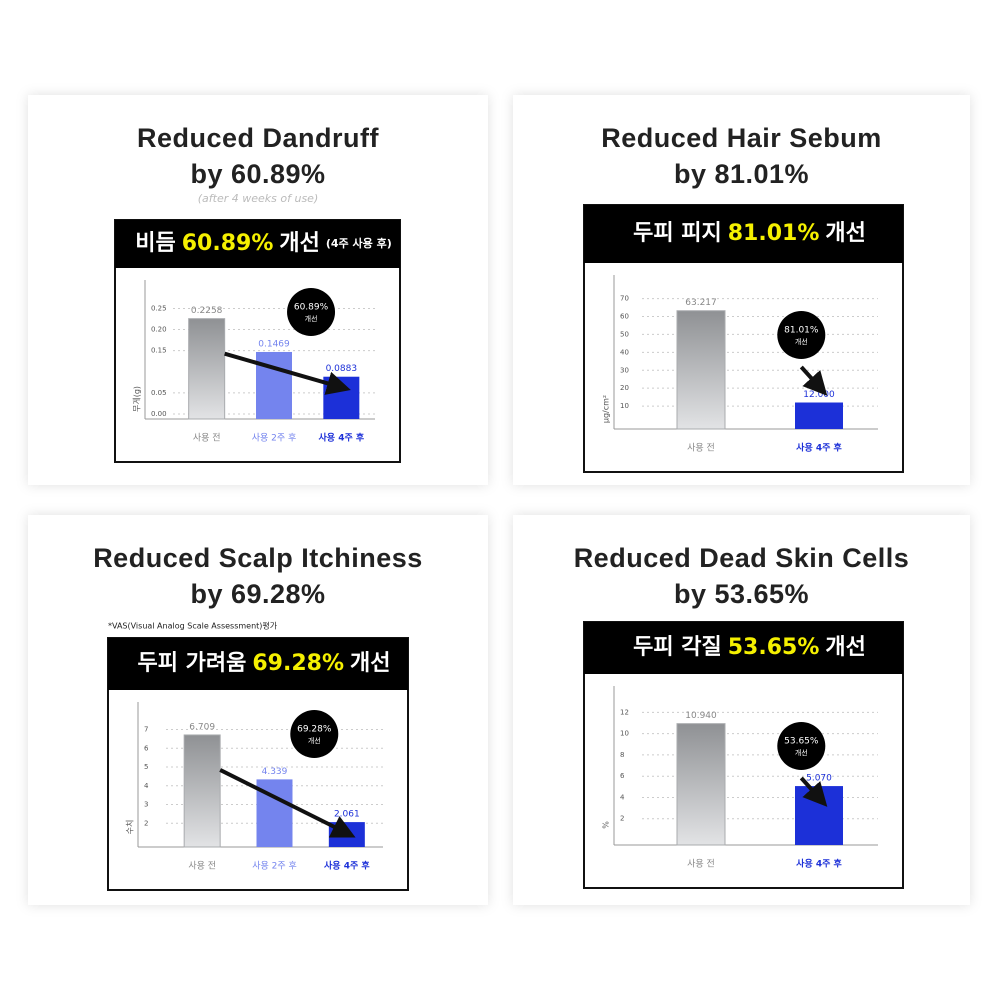  What do you see at coordinates (606, 825) in the screenshot?
I see `y-axis-label: %` at bounding box center [606, 825].